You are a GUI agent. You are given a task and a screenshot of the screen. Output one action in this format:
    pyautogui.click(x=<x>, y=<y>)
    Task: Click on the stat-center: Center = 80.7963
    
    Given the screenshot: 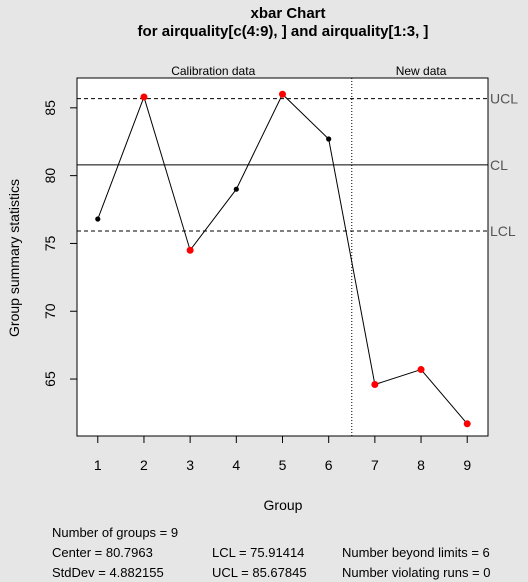 What is the action you would take?
    pyautogui.click(x=102, y=552)
    